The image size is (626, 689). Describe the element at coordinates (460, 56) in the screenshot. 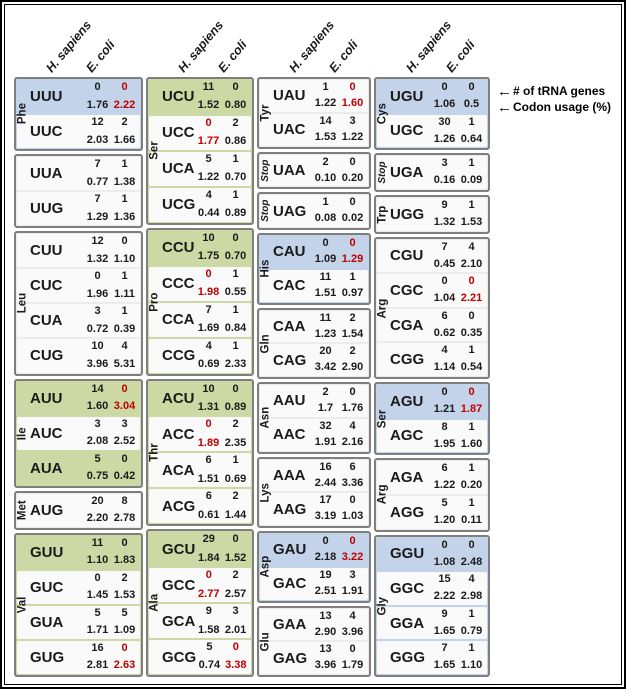

I see `species-label-ecoli: E. coli` at that location.